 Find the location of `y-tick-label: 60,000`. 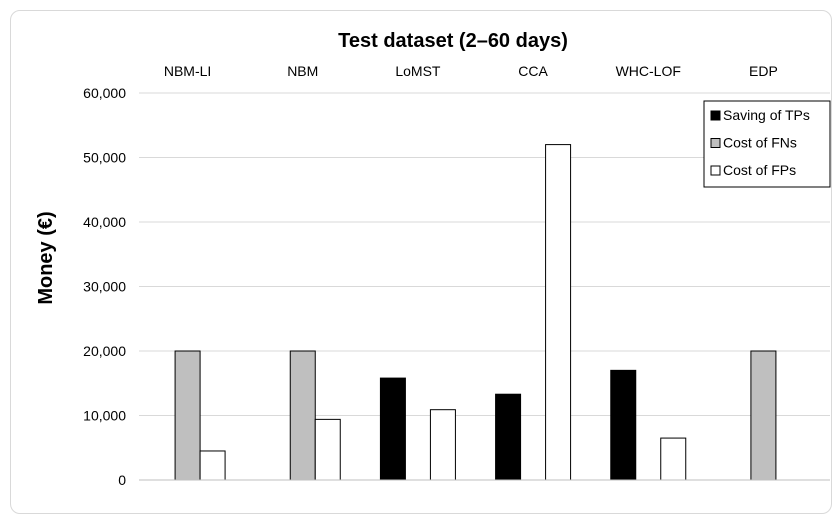

y-tick-label: 60,000 is located at coordinates (104, 93).